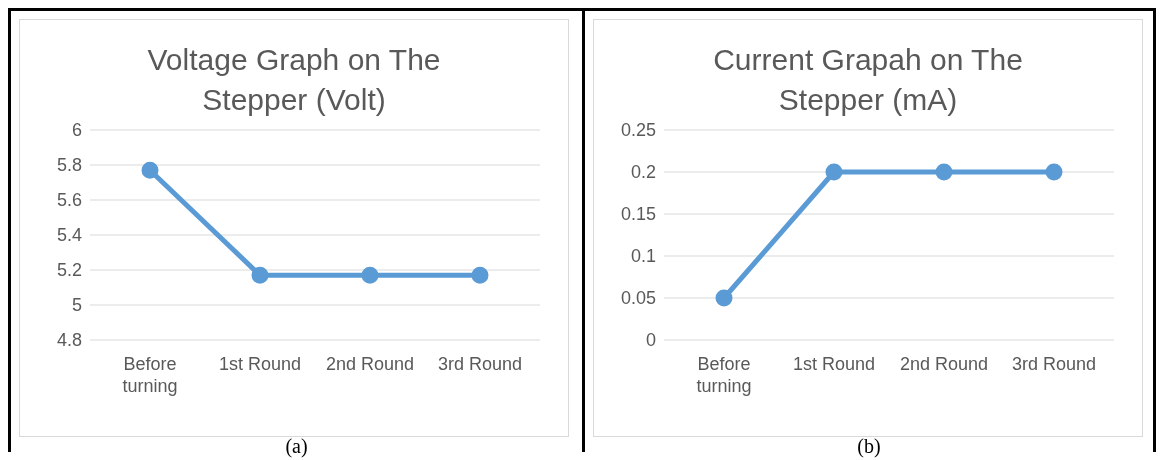  What do you see at coordinates (638, 298) in the screenshot?
I see `y-tick-label: 0.05` at bounding box center [638, 298].